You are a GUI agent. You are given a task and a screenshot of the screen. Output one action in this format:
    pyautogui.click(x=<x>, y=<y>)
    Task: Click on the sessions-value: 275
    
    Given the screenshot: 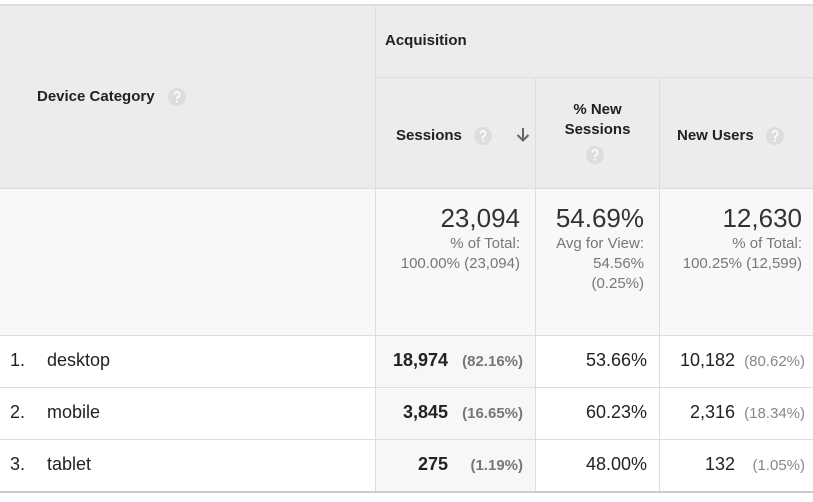 What is the action you would take?
    pyautogui.click(x=432, y=464)
    